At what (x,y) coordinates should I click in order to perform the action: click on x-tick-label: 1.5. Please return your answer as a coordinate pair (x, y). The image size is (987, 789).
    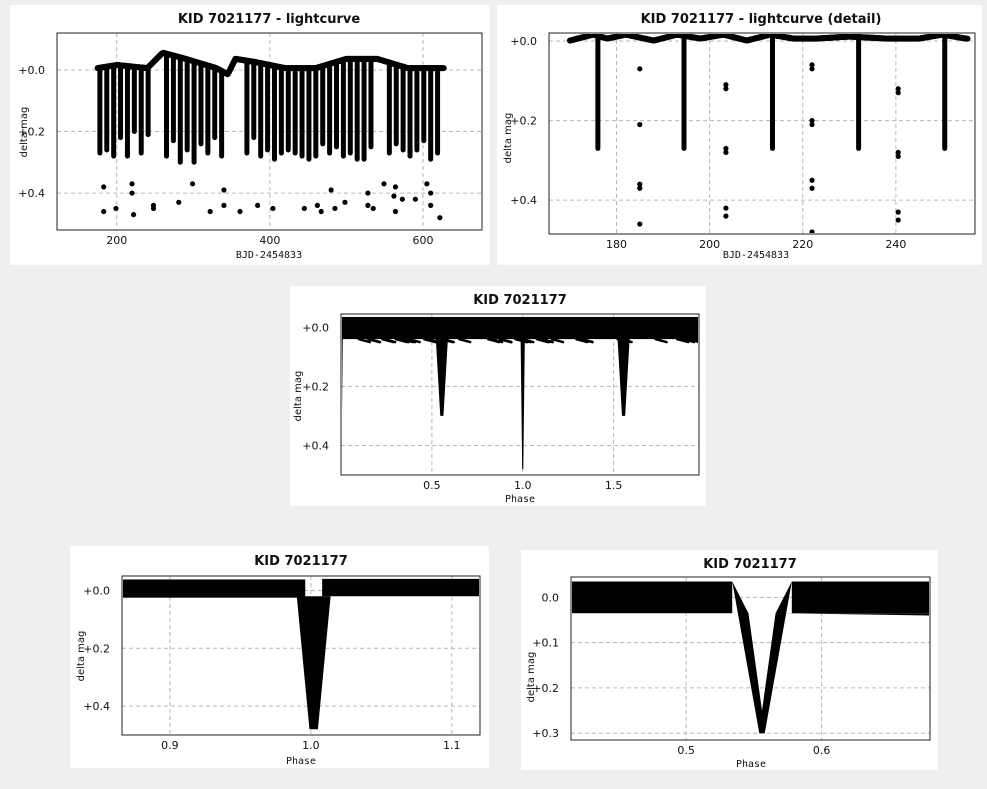
    Looking at the image, I should click on (614, 485).